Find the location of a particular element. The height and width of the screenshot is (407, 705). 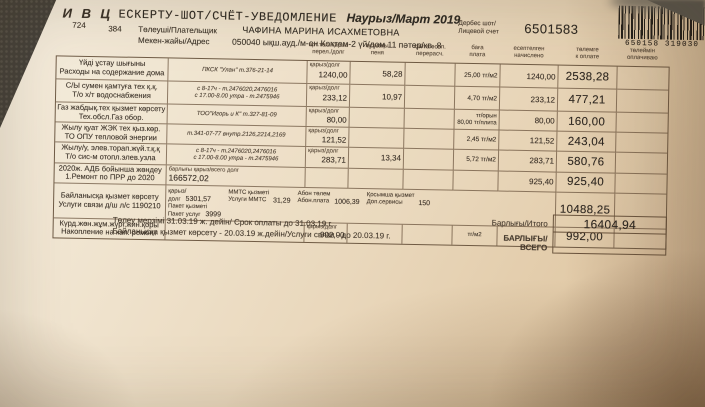

telecom-mmts-group: ММТС қызметі Услуги ММТС 31,29 is located at coordinates (259, 196).